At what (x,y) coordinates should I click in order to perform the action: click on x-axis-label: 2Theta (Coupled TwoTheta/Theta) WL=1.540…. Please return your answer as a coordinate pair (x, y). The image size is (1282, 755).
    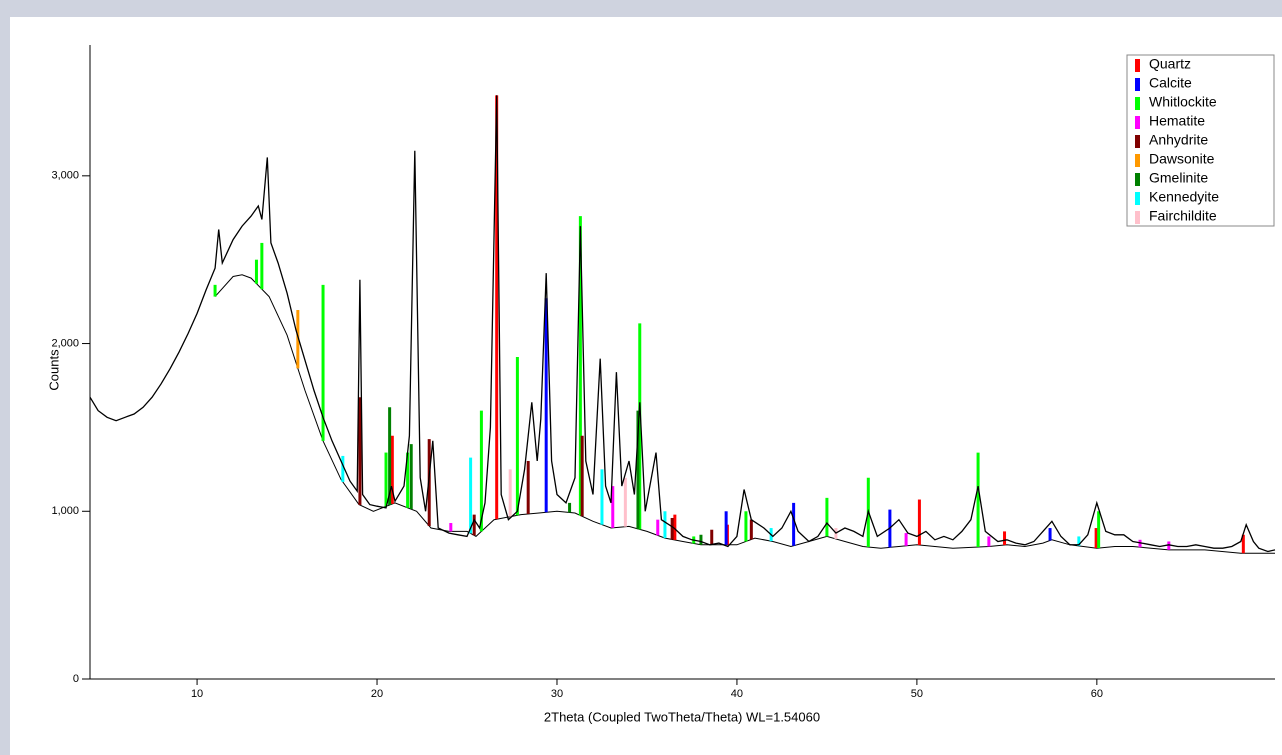
    Looking at the image, I should click on (682, 716).